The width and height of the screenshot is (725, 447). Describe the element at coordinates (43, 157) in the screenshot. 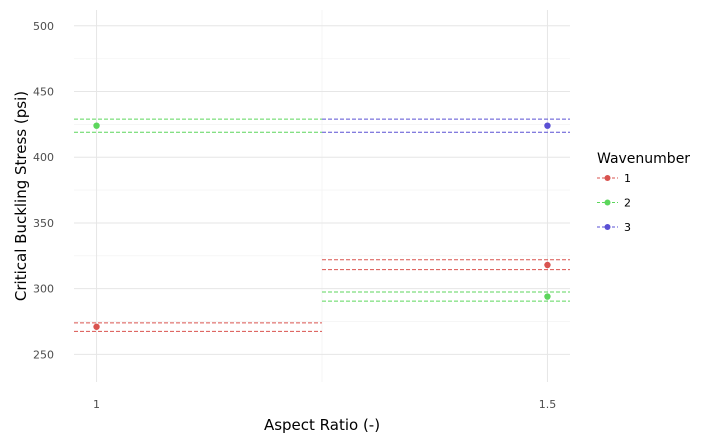

I see `y-tick-label: 400` at that location.